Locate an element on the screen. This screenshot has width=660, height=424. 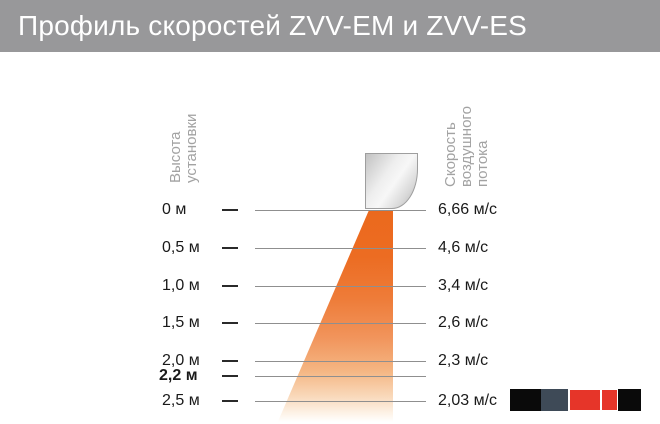
velocity-axis-title: Скорость воздушного потока is located at coordinates (466, 146).